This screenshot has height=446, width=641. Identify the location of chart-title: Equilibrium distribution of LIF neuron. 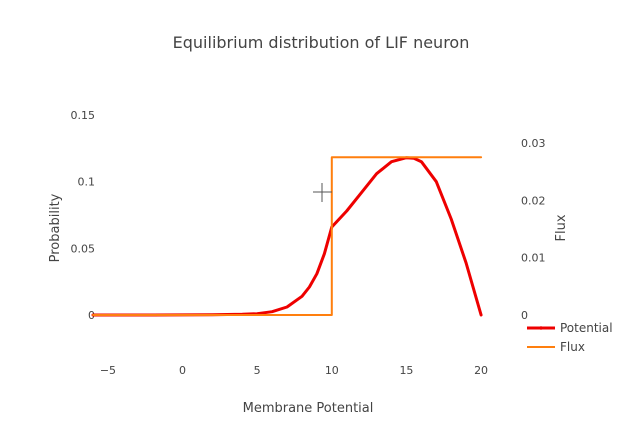
(321, 42).